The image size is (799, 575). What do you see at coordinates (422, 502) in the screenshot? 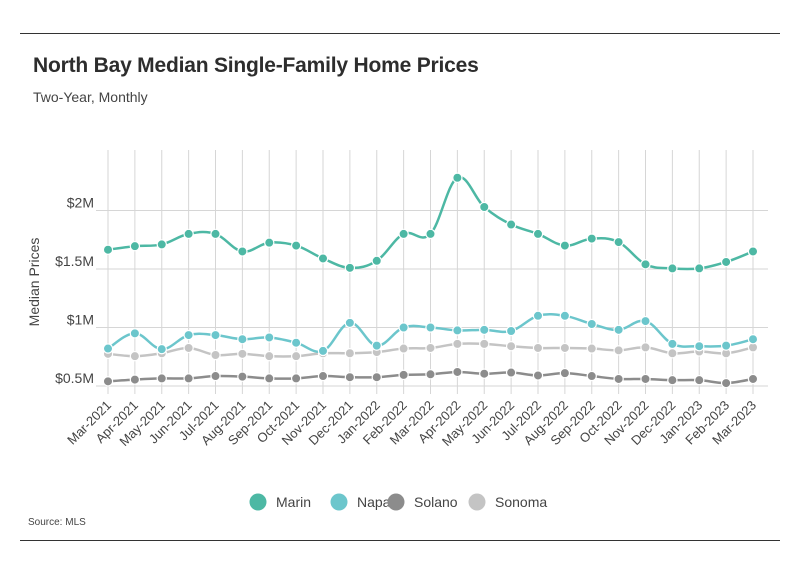
I see `legend-item-solano: Solano` at bounding box center [422, 502].